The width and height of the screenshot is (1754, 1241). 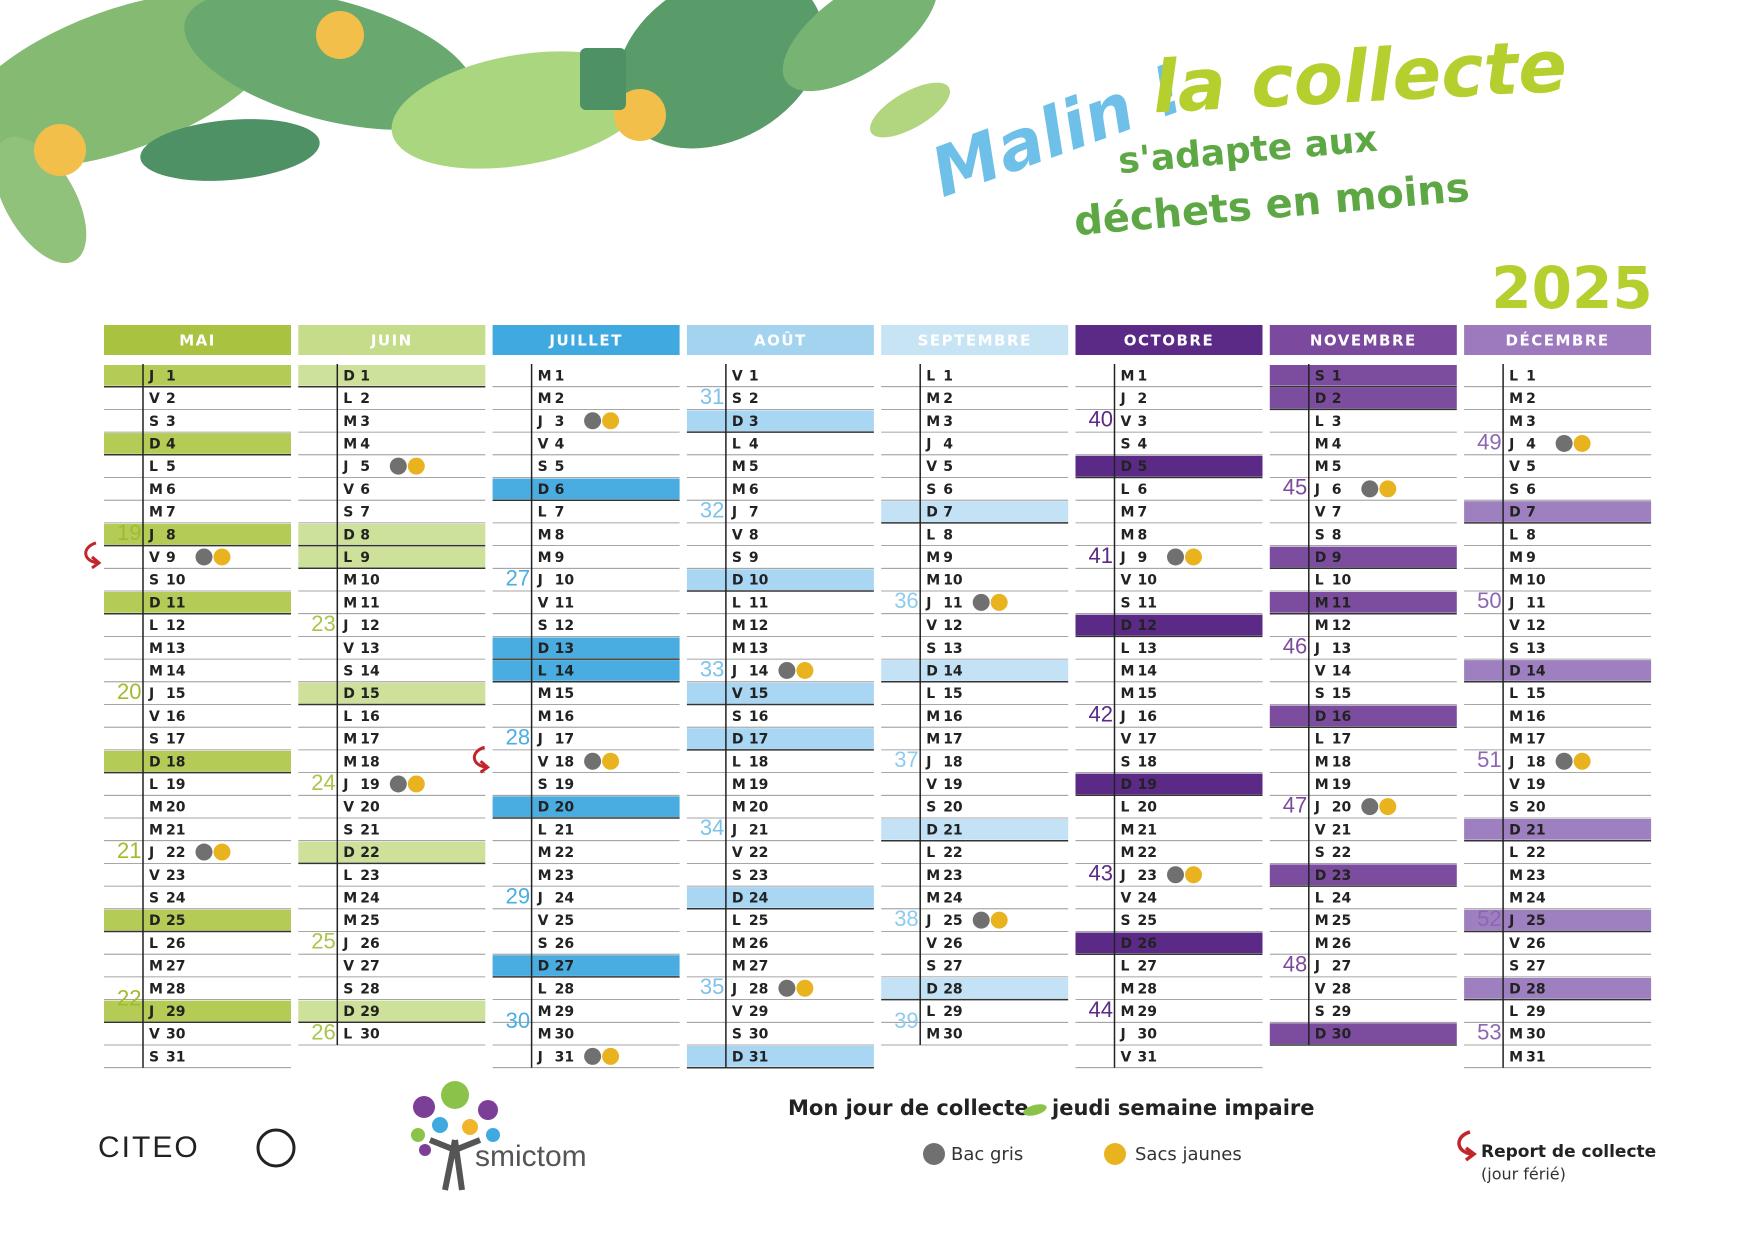 I want to click on day-number: 12, so click(x=564, y=626).